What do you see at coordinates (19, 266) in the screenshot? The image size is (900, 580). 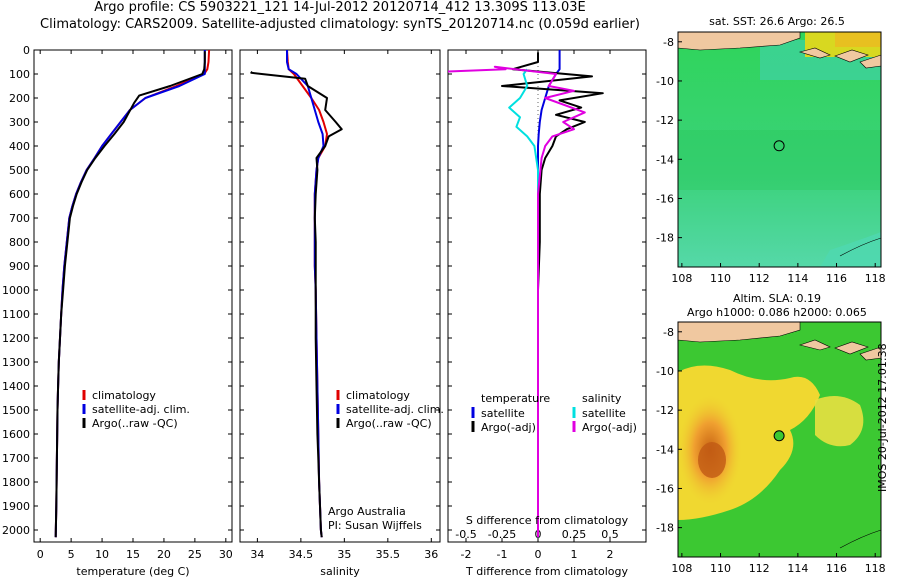 I see `ytick-label: 900` at bounding box center [19, 266].